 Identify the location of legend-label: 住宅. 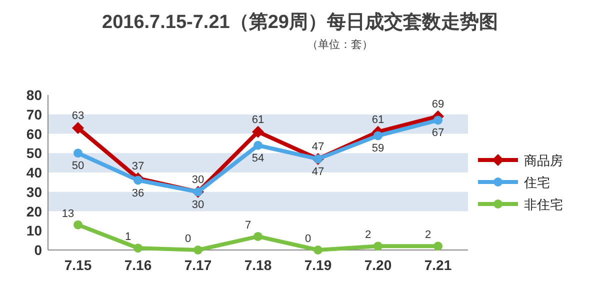
(536, 182).